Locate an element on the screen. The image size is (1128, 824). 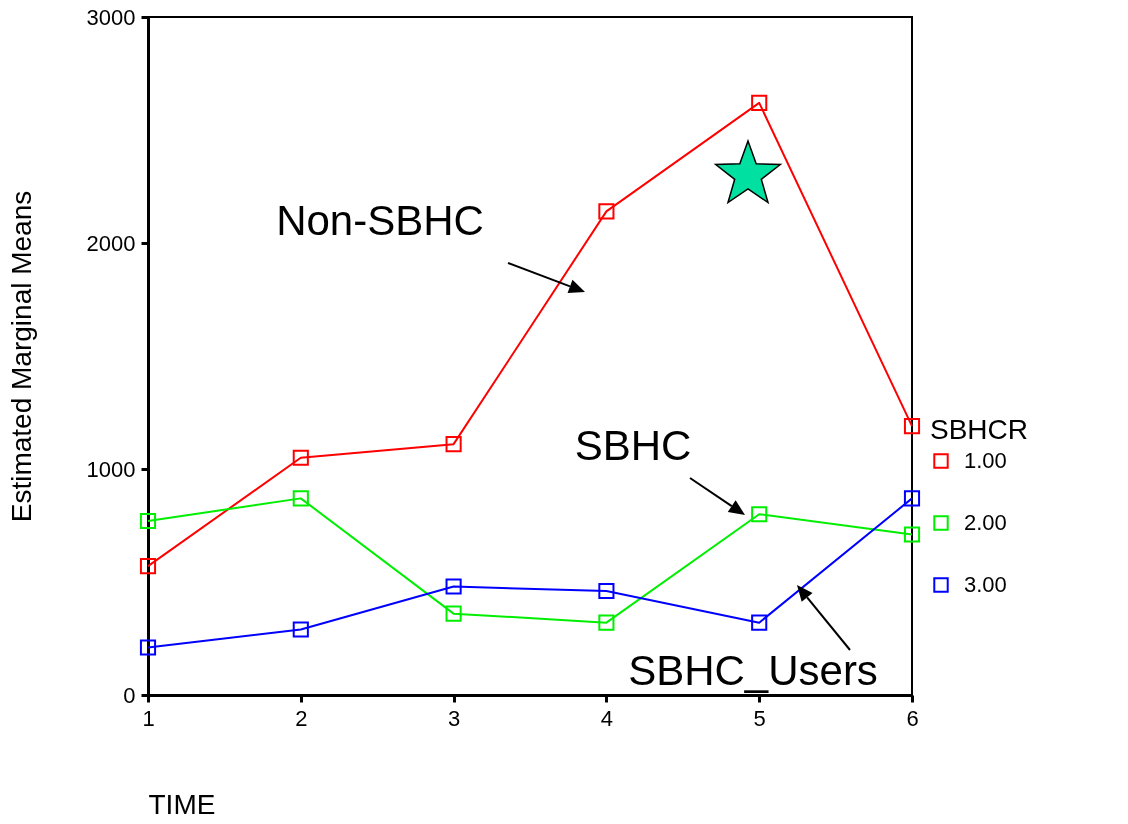
y-tick-label: 1000 is located at coordinates (111, 469).